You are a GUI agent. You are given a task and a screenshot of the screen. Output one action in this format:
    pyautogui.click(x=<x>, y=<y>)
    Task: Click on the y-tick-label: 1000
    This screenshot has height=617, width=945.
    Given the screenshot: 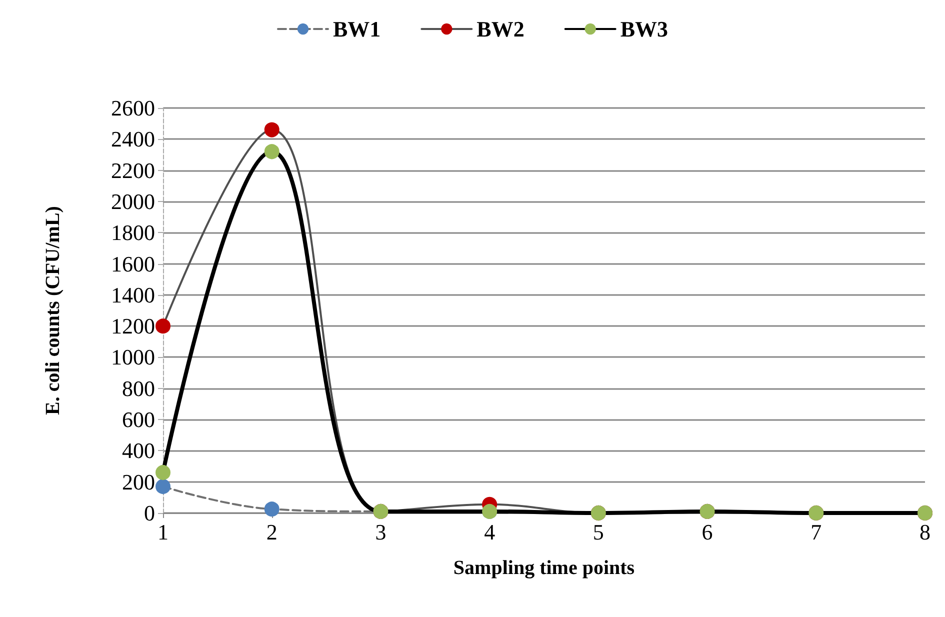 What is the action you would take?
    pyautogui.click(x=133, y=357)
    